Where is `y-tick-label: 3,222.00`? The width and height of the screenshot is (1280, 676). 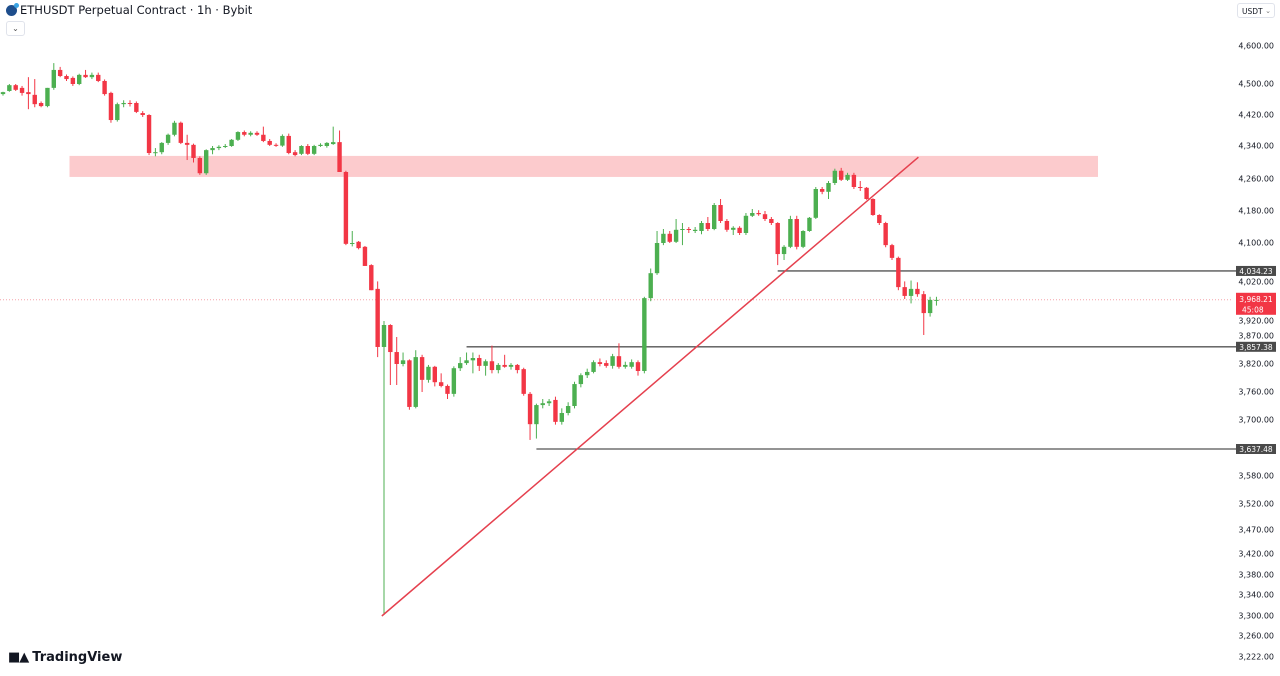 y-tick-label: 3,222.00 is located at coordinates (1256, 657).